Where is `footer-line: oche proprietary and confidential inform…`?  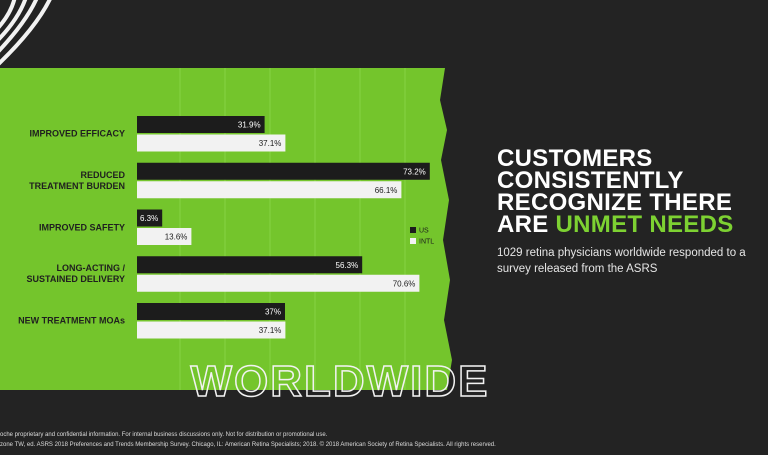
footer-line: oche proprietary and confidential inform… is located at coordinates (164, 435).